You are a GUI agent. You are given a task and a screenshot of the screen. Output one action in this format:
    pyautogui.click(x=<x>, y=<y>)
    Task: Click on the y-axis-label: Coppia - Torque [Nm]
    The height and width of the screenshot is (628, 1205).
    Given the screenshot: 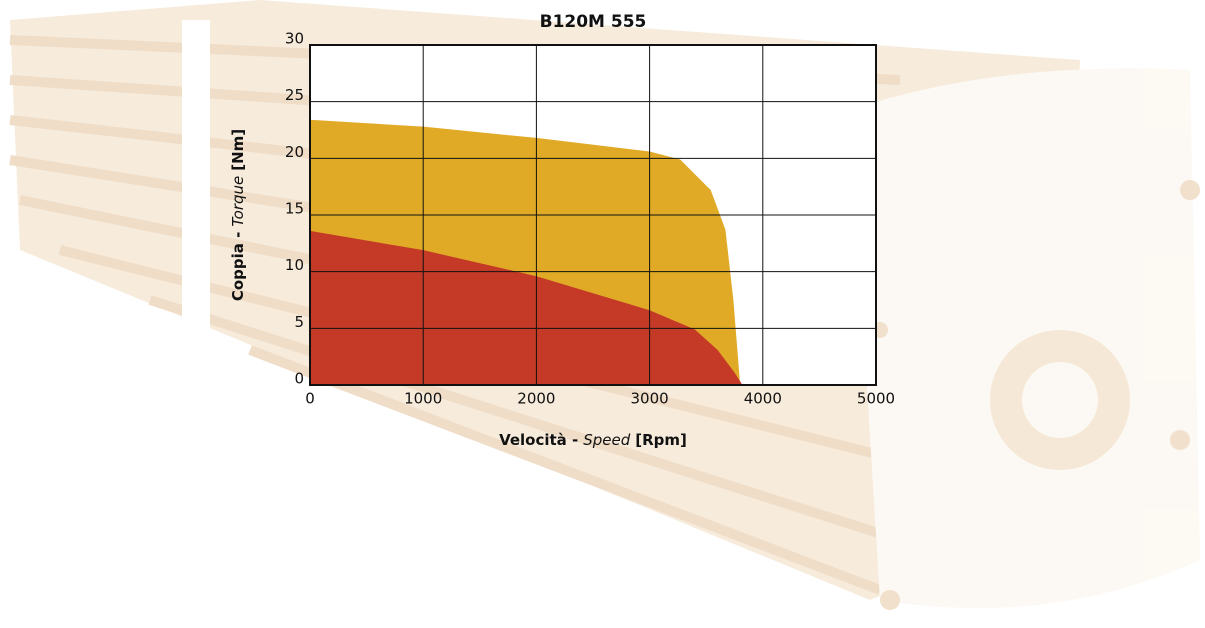 What is the action you would take?
    pyautogui.click(x=238, y=215)
    